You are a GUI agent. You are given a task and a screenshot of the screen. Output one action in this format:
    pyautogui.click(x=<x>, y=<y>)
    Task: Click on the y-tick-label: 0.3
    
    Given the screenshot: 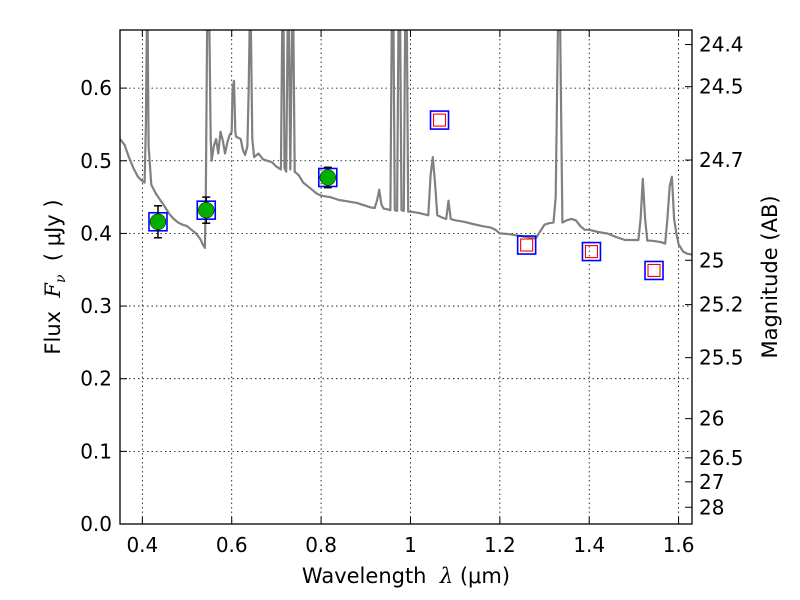 What is the action you would take?
    pyautogui.click(x=96, y=306)
    